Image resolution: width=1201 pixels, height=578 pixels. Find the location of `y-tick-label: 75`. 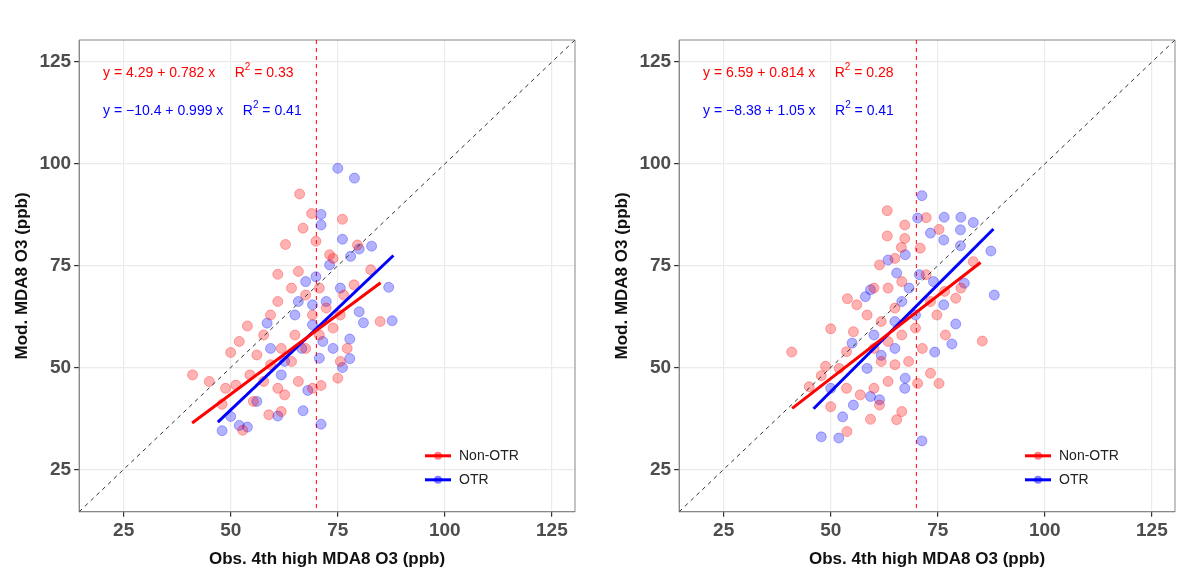

y-tick-label: 75 is located at coordinates (60, 264).